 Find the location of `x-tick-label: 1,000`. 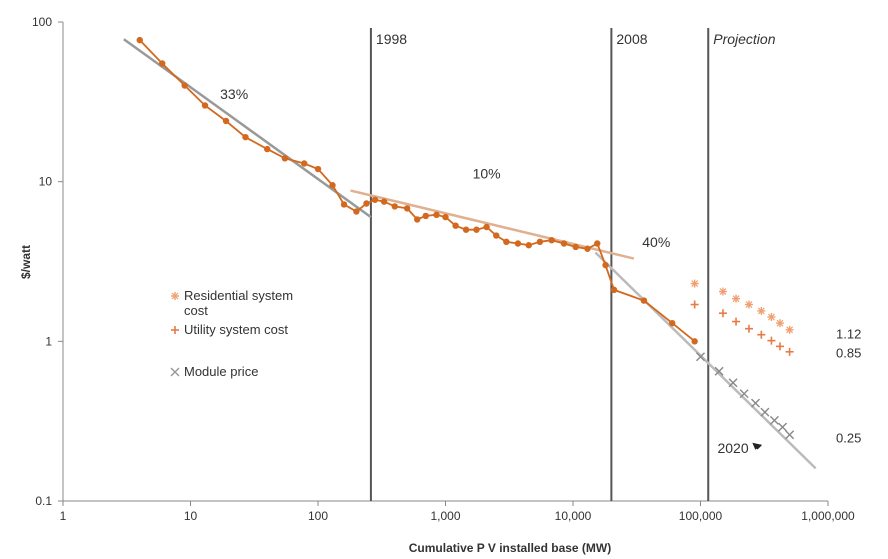

x-tick-label: 1,000 is located at coordinates (445, 516).